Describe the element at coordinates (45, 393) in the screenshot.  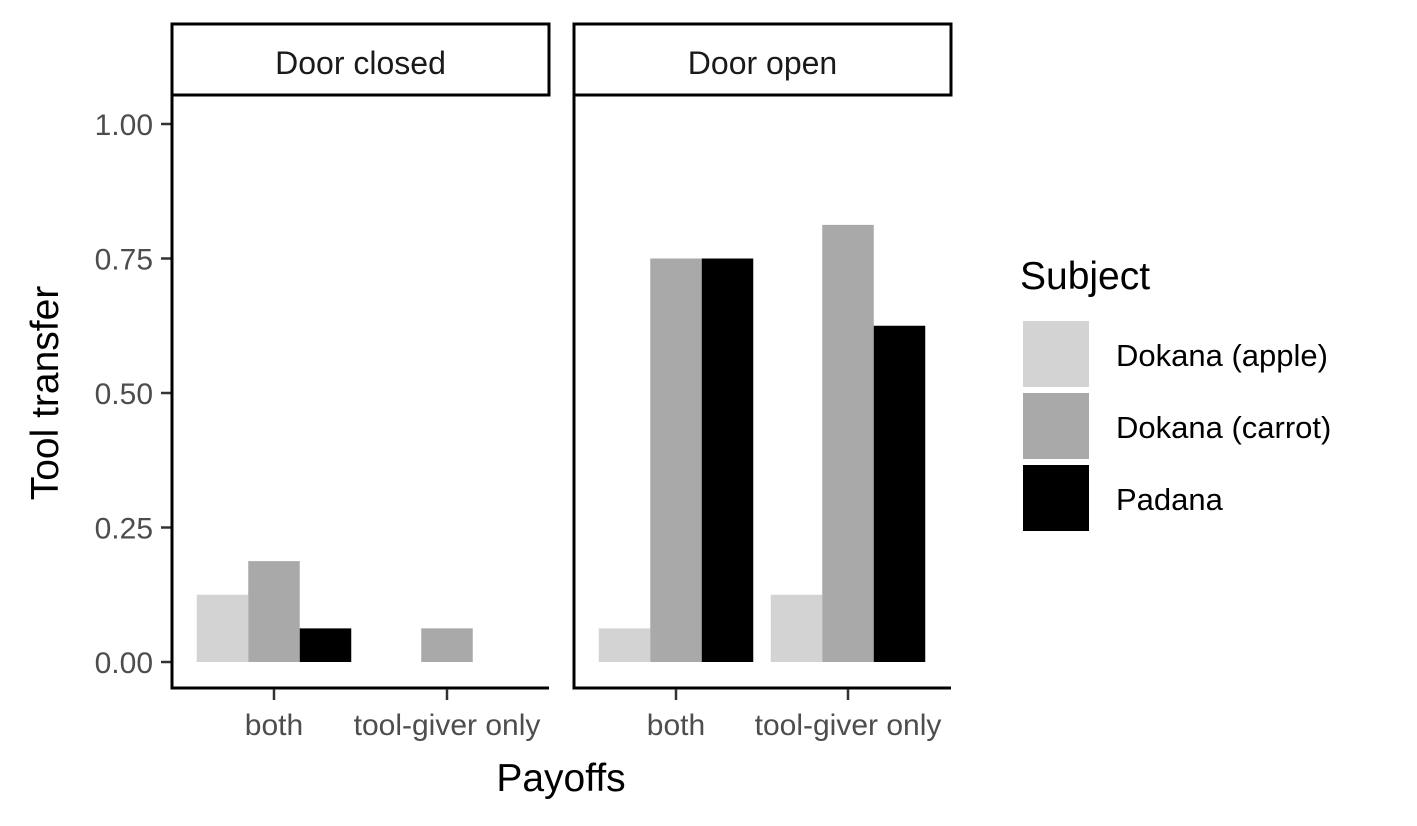
I see `y-axis-title: Tool transfer` at that location.